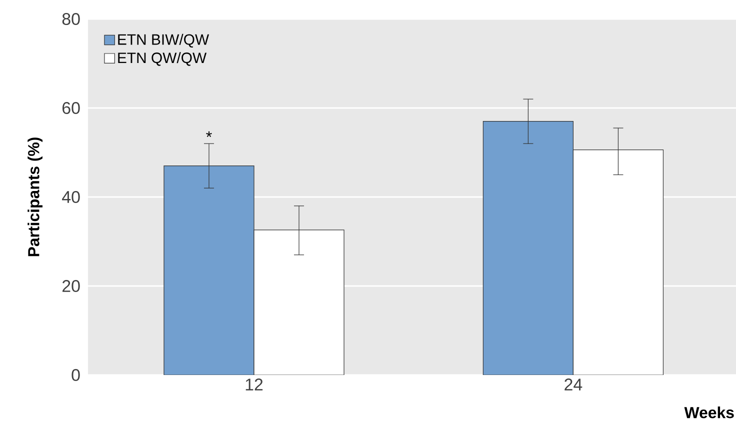  What do you see at coordinates (76, 375) in the screenshot?
I see `y-tick-label: 0` at bounding box center [76, 375].